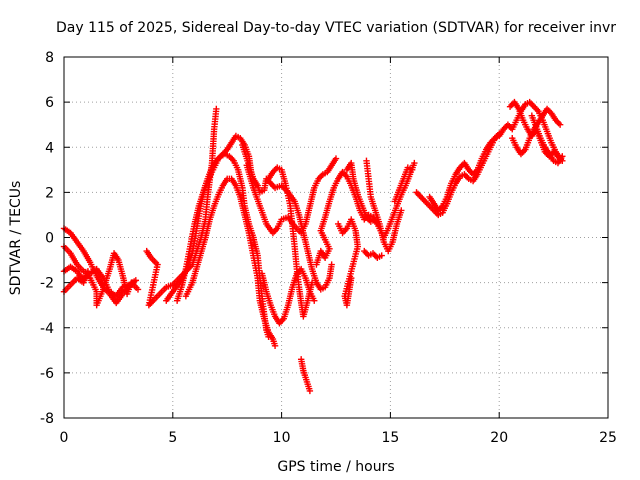  I want to click on x-tick-label: 15, so click(390, 438).